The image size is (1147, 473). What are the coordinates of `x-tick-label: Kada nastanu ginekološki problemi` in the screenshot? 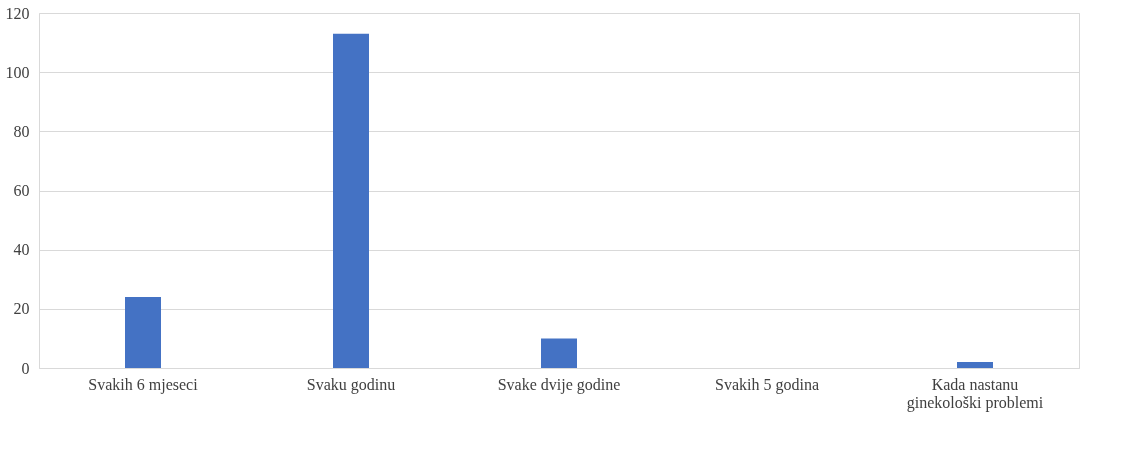 It's located at (975, 393).